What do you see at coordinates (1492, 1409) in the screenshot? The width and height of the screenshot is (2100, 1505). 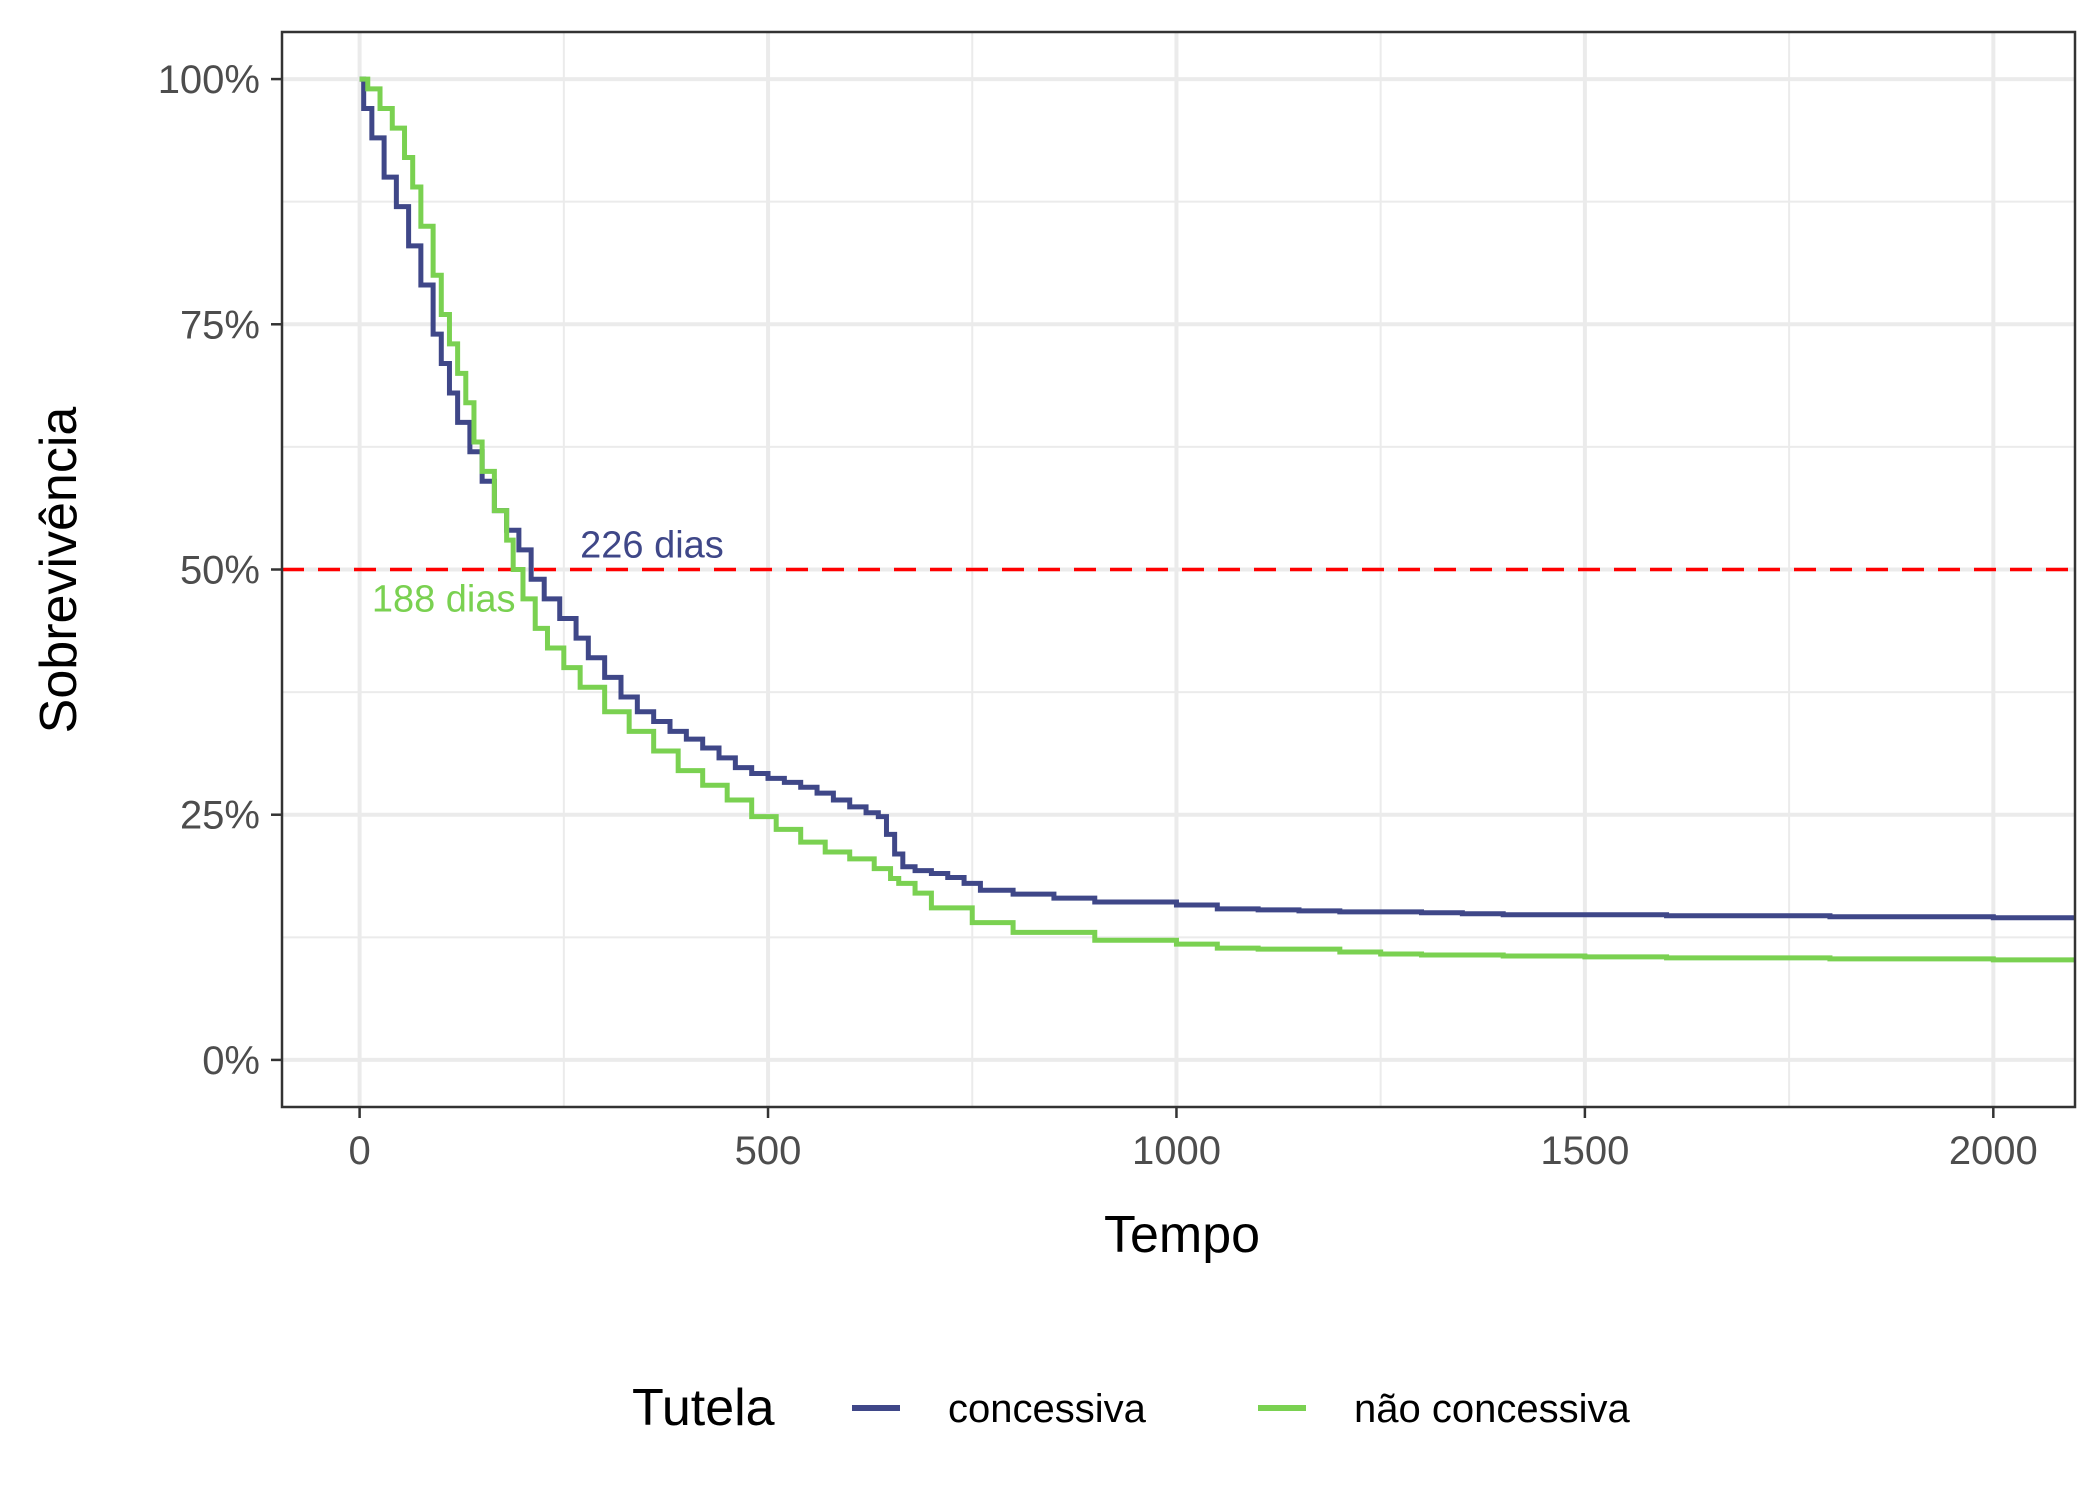 I see `legend-label-nao-concessiva: não concessiva` at bounding box center [1492, 1409].